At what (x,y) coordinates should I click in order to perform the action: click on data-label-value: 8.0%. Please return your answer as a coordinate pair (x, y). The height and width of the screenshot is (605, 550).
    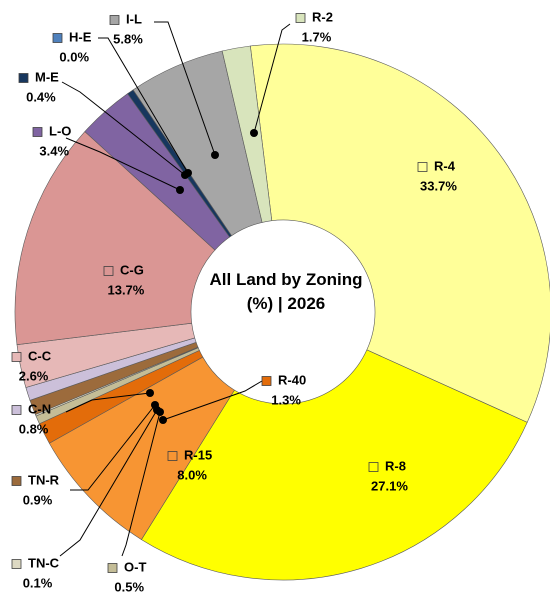
    Looking at the image, I should click on (192, 474).